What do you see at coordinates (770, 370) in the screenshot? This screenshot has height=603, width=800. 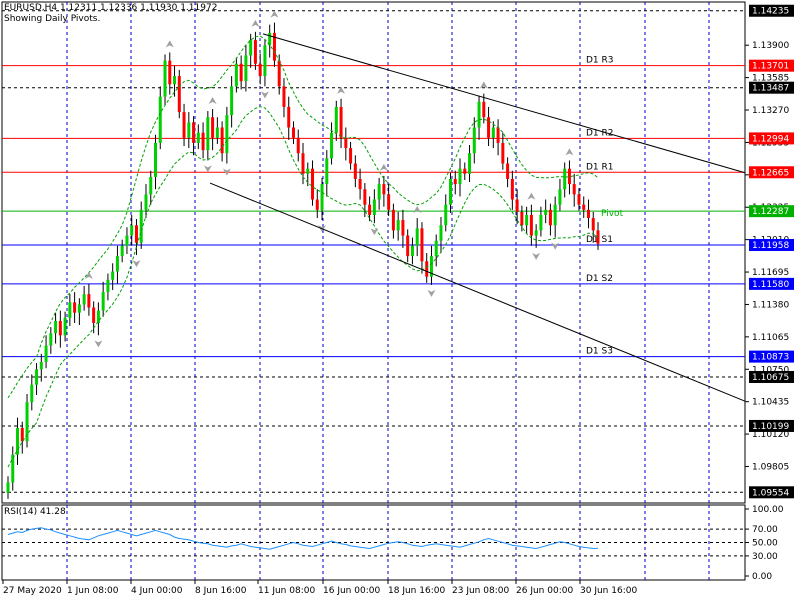 I see `price-tick-label: 1.10750` at bounding box center [770, 370].